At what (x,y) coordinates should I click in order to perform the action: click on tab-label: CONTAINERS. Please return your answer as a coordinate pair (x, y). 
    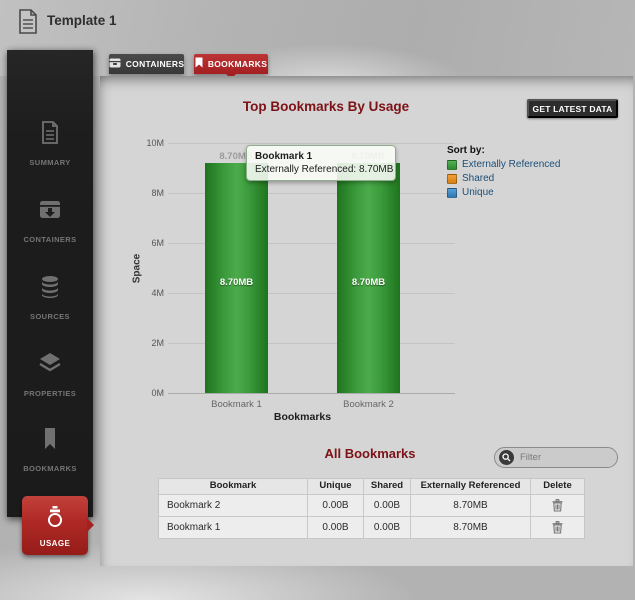
    Looking at the image, I should click on (155, 64).